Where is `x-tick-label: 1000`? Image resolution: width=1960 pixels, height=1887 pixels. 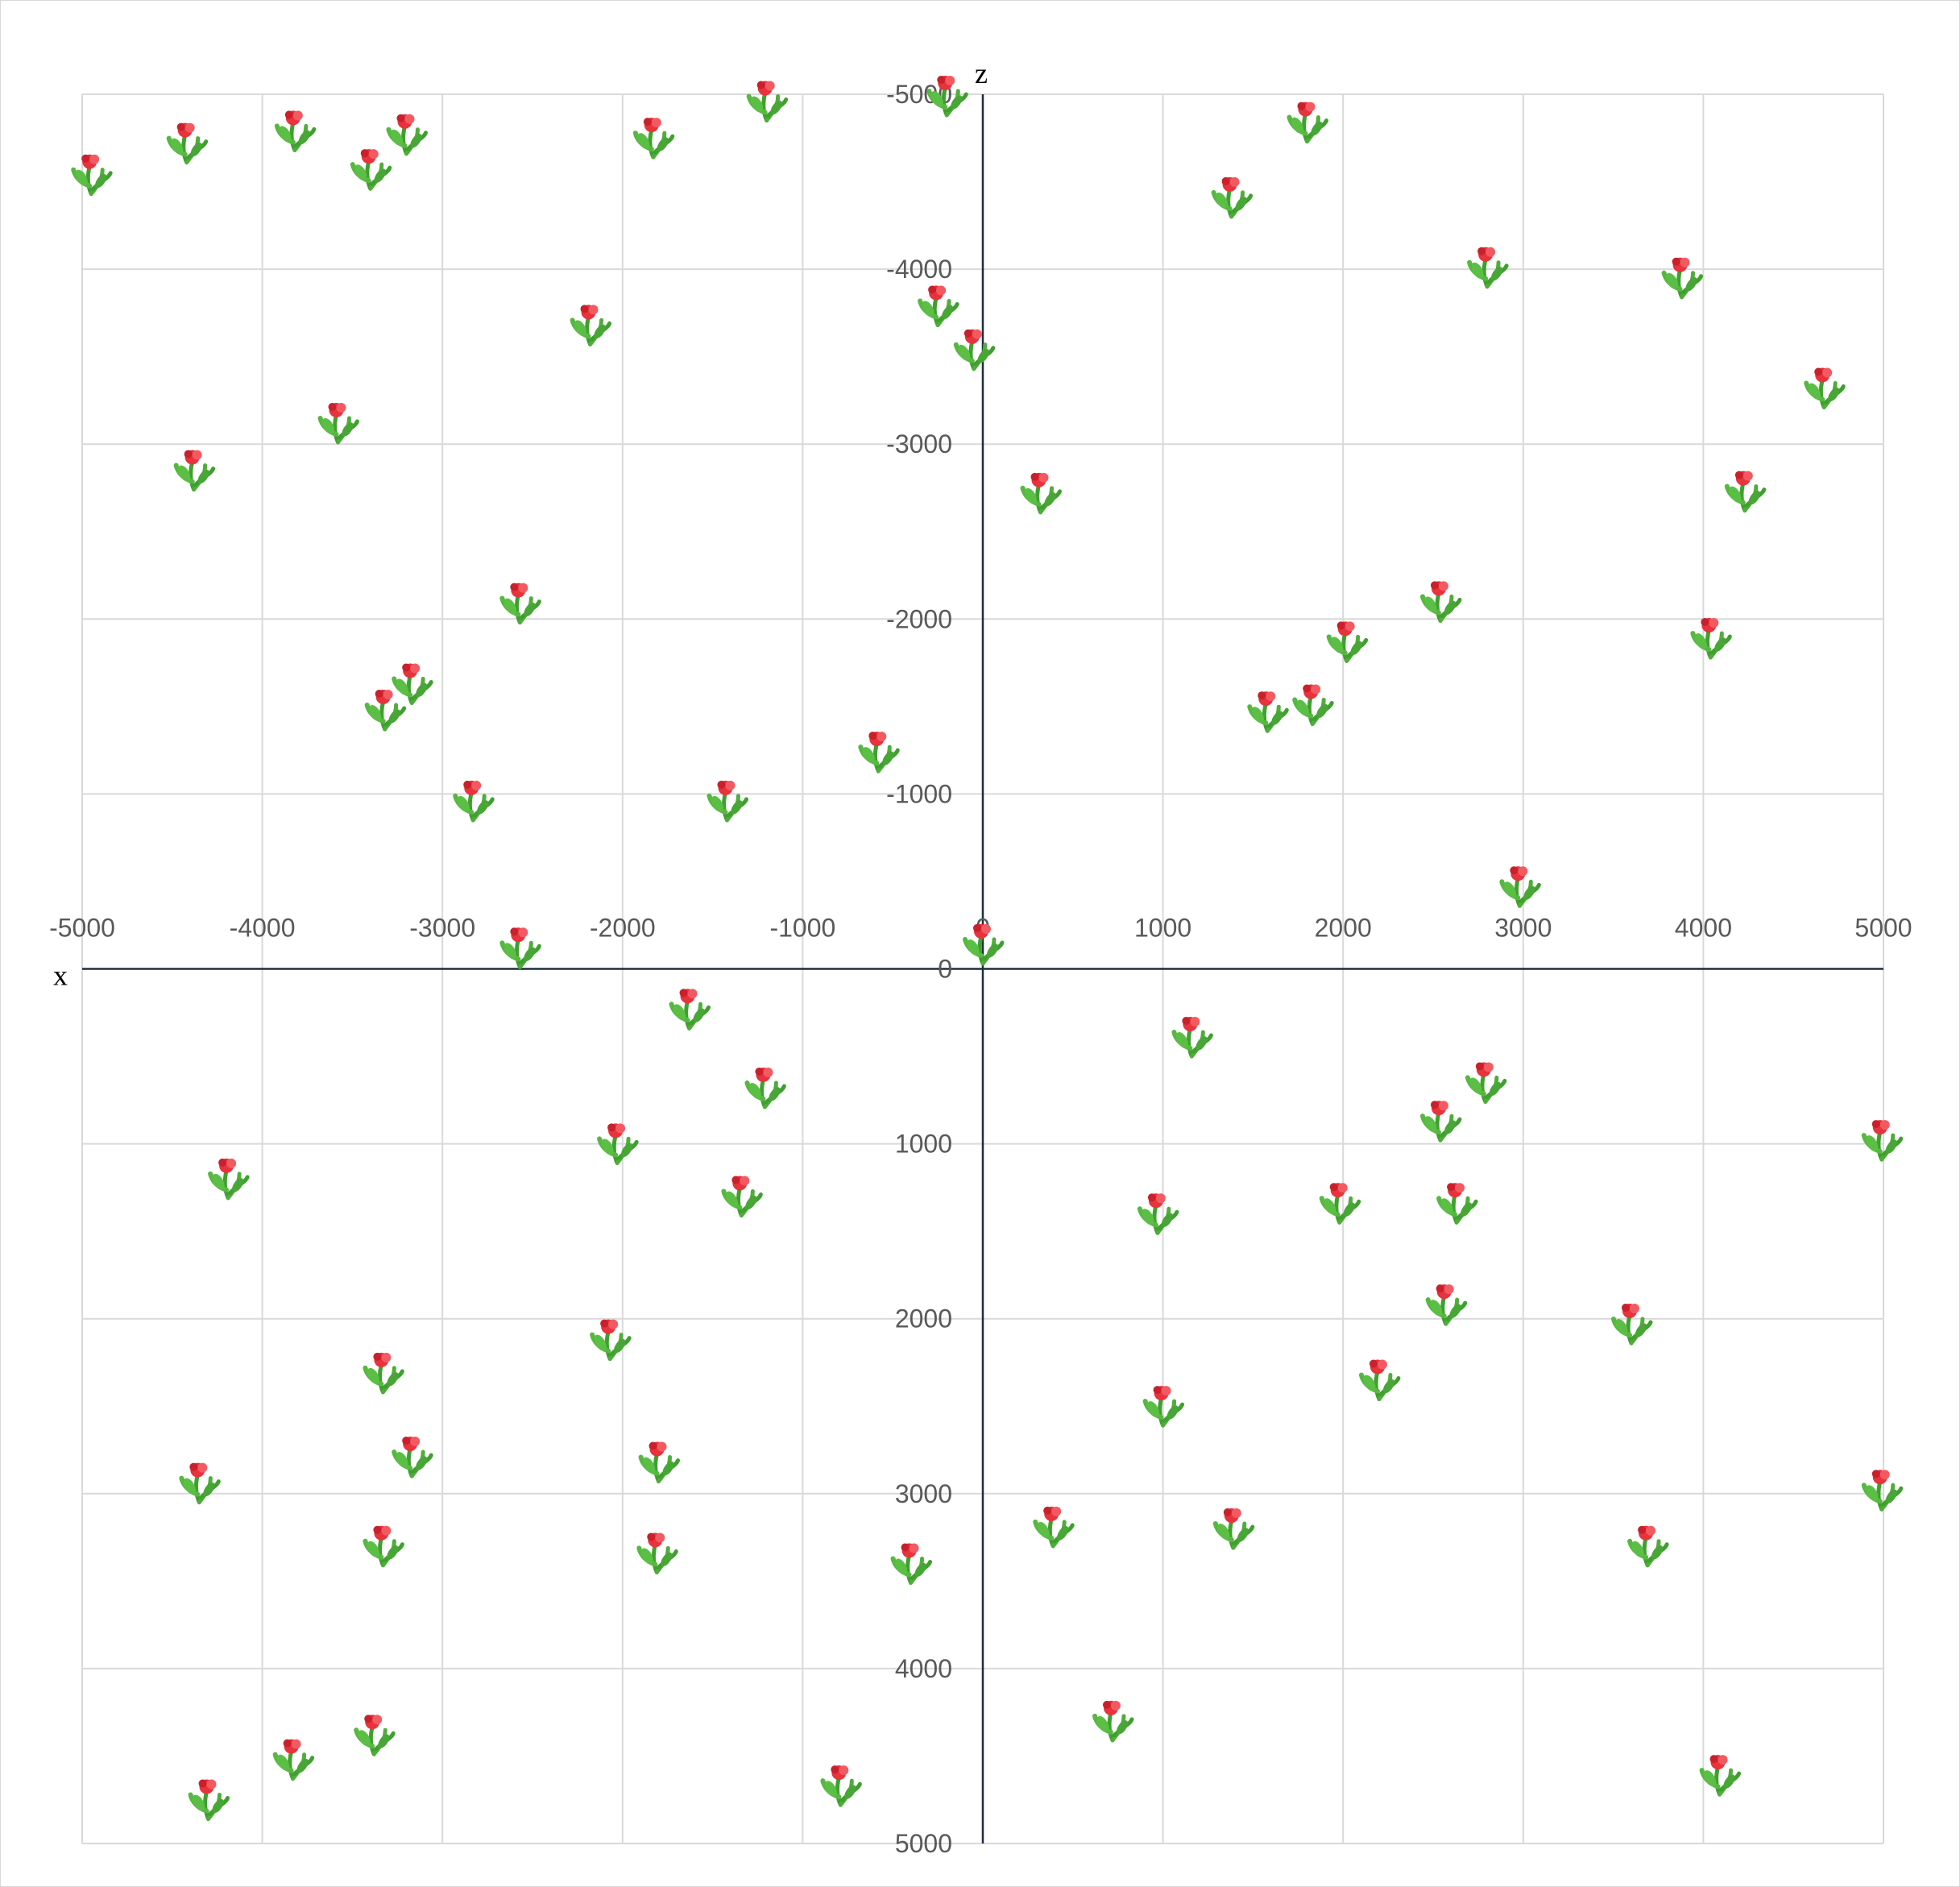
x-tick-label: 1000 is located at coordinates (1162, 928).